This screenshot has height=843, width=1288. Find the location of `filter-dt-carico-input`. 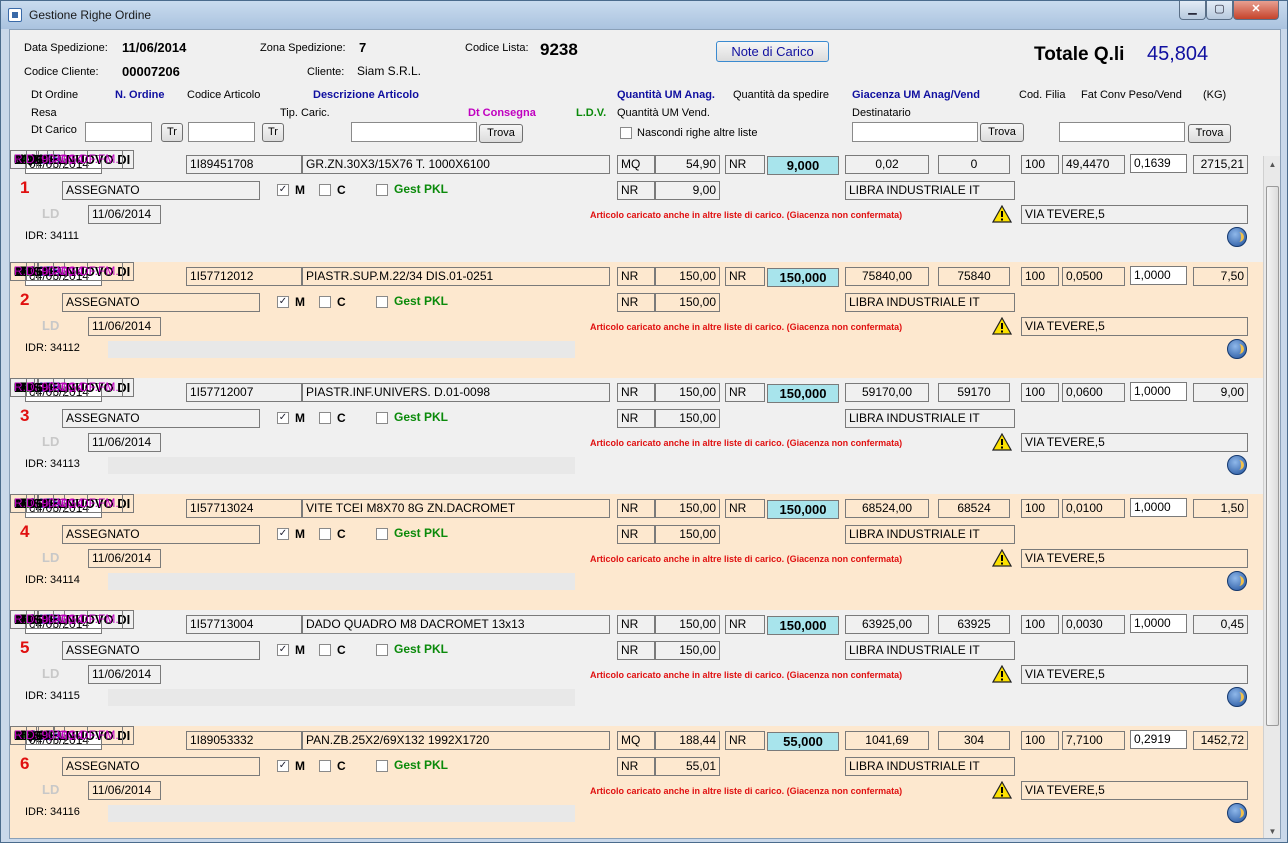

filter-dt-carico-input is located at coordinates (118, 132).